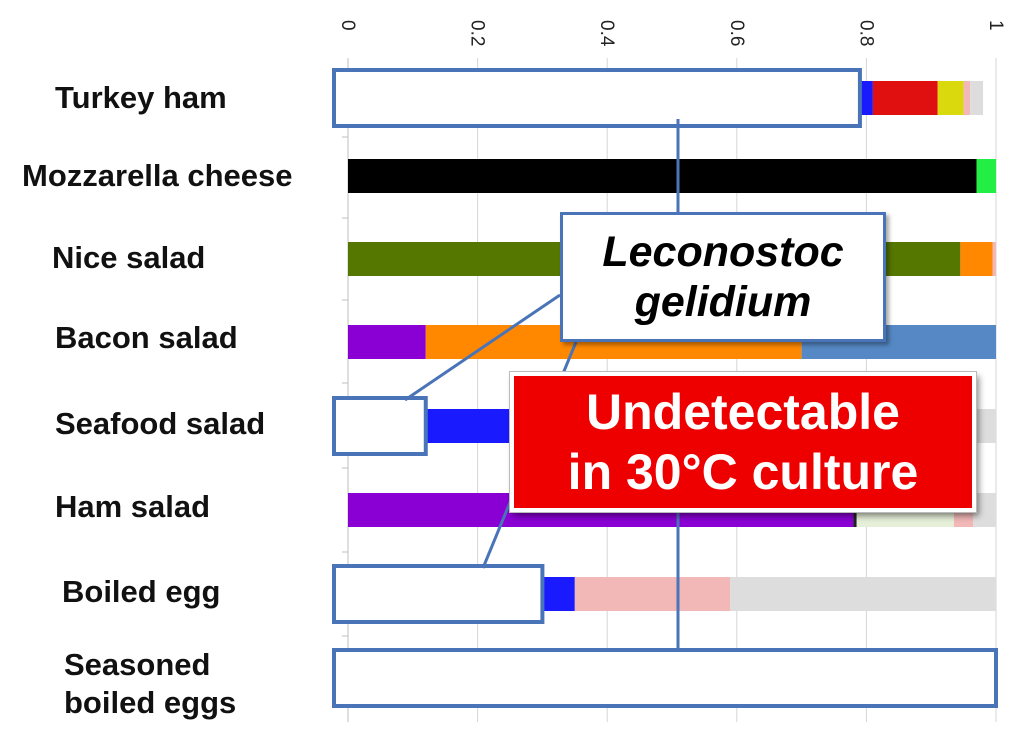 This screenshot has width=1024, height=749. I want to click on category-label: Ham salad, so click(133, 506).